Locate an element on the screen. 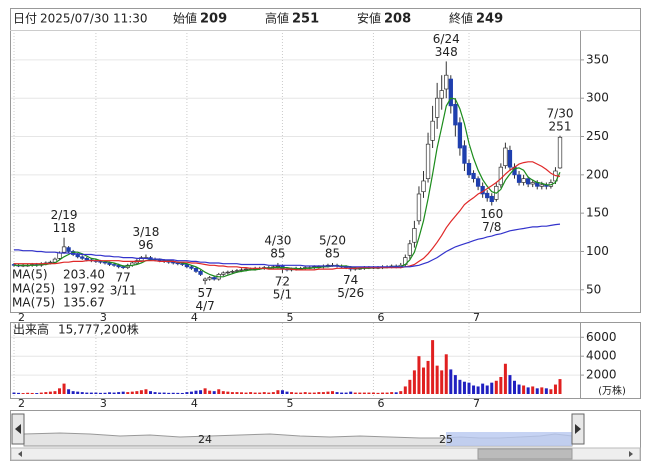 The image size is (653, 470). annotation-date: 7/8 is located at coordinates (491, 227).